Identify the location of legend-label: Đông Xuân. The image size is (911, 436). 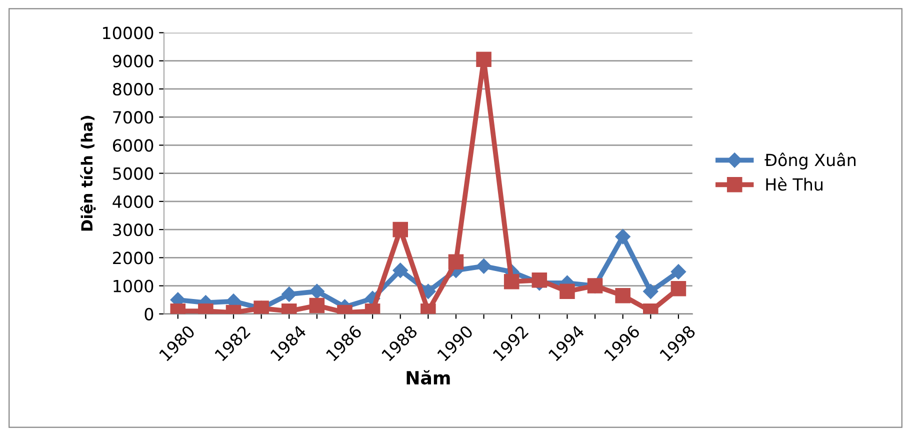
(810, 161).